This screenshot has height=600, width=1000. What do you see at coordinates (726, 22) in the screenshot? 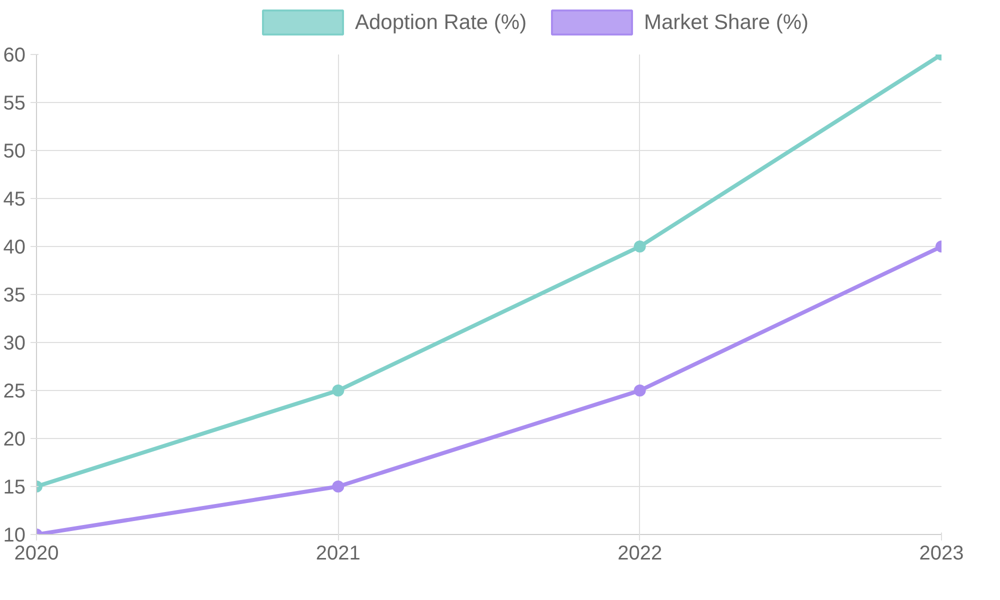
I see `legend-label: Market Share (%)` at bounding box center [726, 22].